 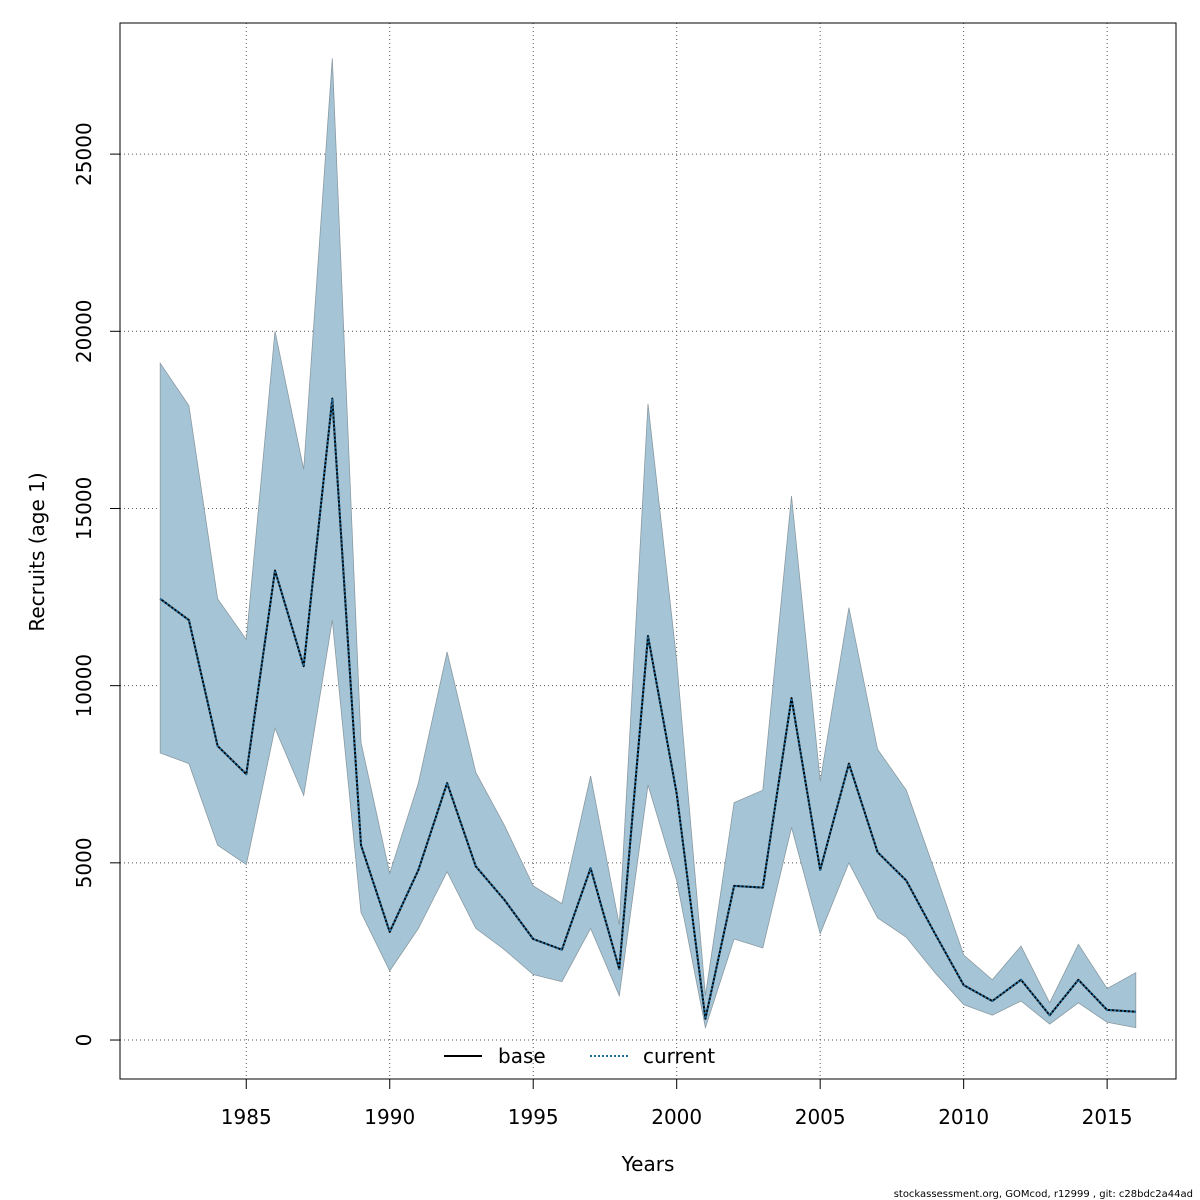 I want to click on y-axis: 0 5000 10000 15000 20000 25000, so click(x=96, y=584).